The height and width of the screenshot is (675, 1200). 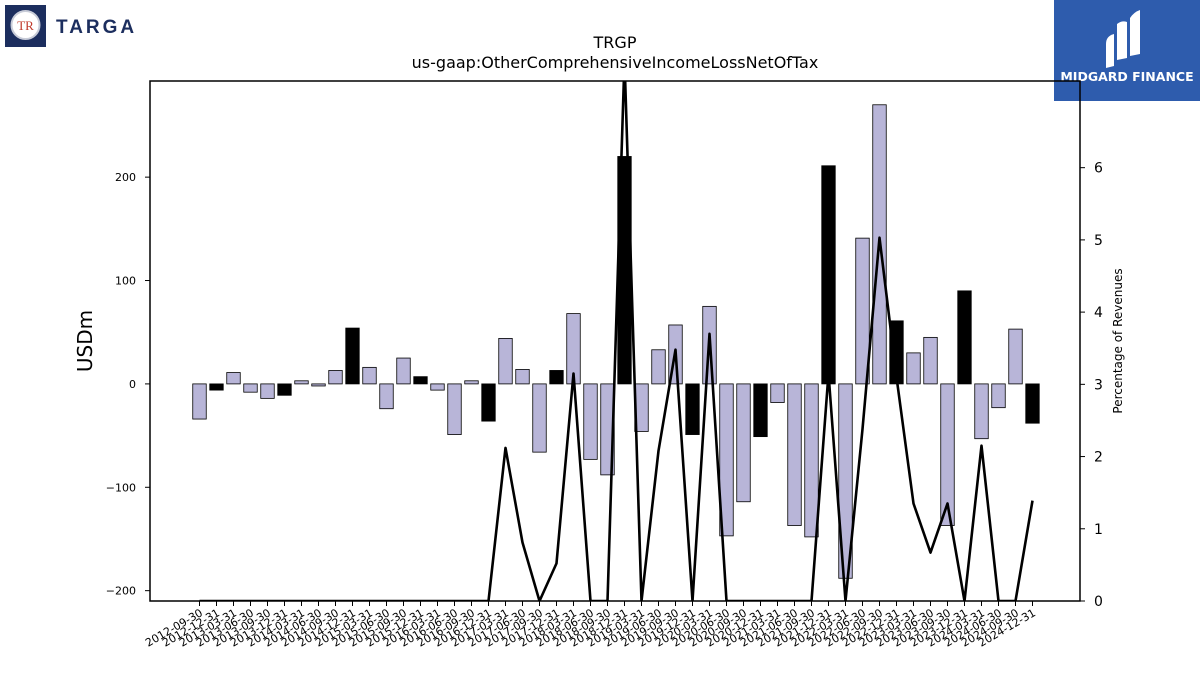 I want to click on y-axis-left: −200 −100 0 100 200, so click(x=128, y=384).